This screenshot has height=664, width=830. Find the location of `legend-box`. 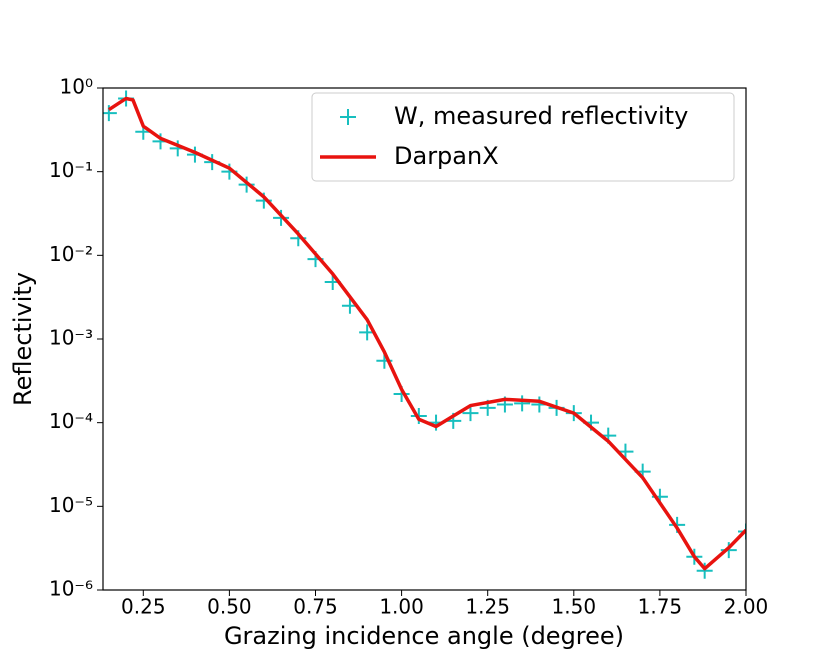

legend-box is located at coordinates (523, 137).